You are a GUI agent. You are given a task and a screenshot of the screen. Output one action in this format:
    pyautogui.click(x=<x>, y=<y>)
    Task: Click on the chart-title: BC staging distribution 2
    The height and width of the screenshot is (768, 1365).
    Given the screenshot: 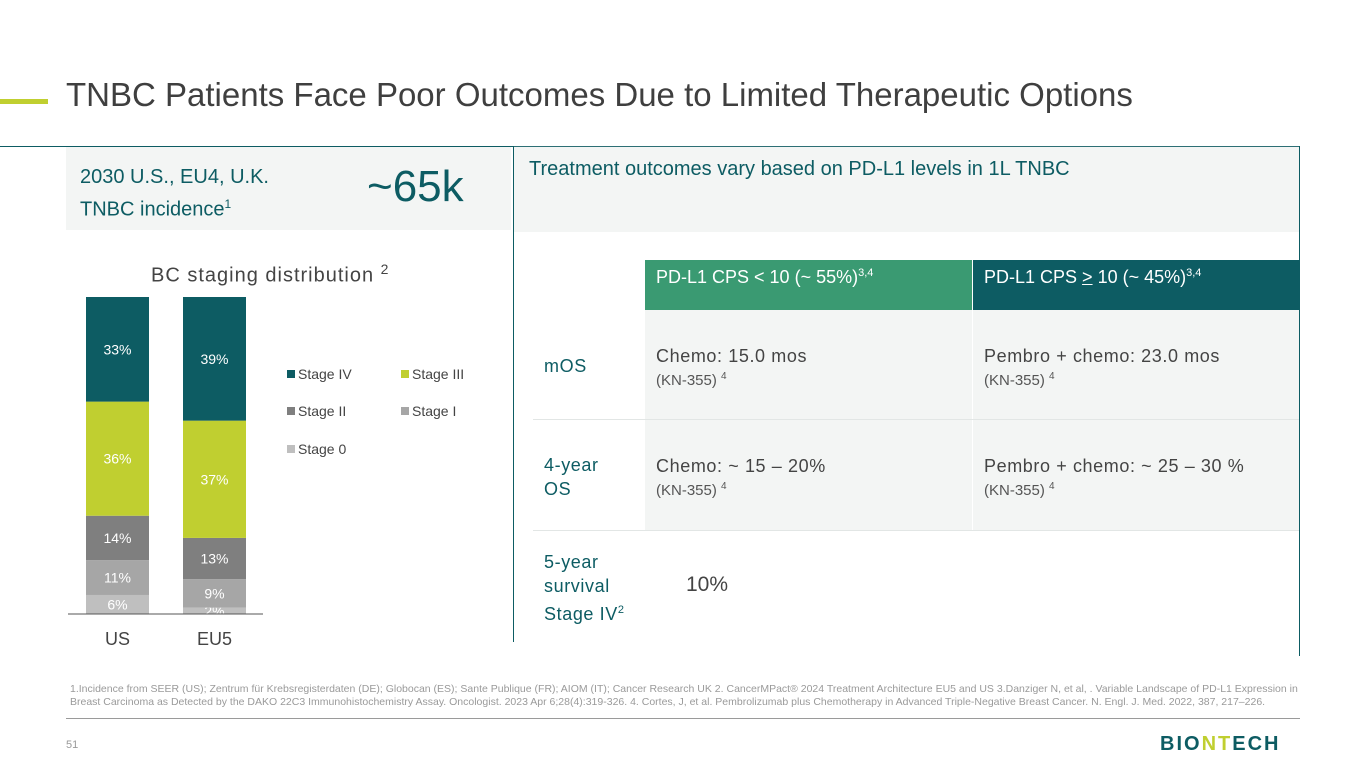 What is the action you would take?
    pyautogui.click(x=270, y=274)
    